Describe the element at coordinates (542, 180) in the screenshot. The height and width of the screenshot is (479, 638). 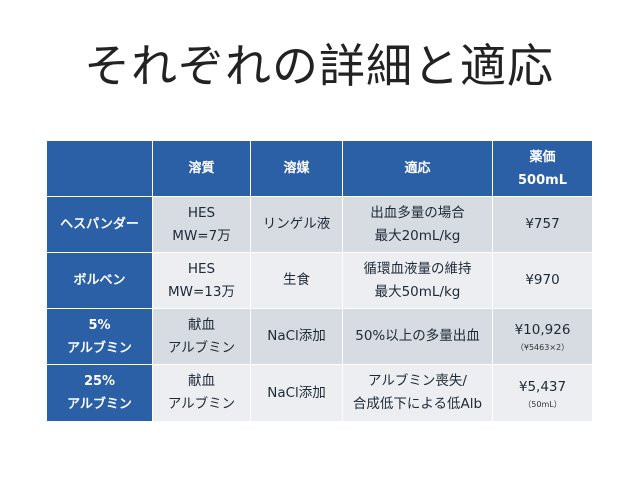
I see `header-price-volume: 500mL` at that location.